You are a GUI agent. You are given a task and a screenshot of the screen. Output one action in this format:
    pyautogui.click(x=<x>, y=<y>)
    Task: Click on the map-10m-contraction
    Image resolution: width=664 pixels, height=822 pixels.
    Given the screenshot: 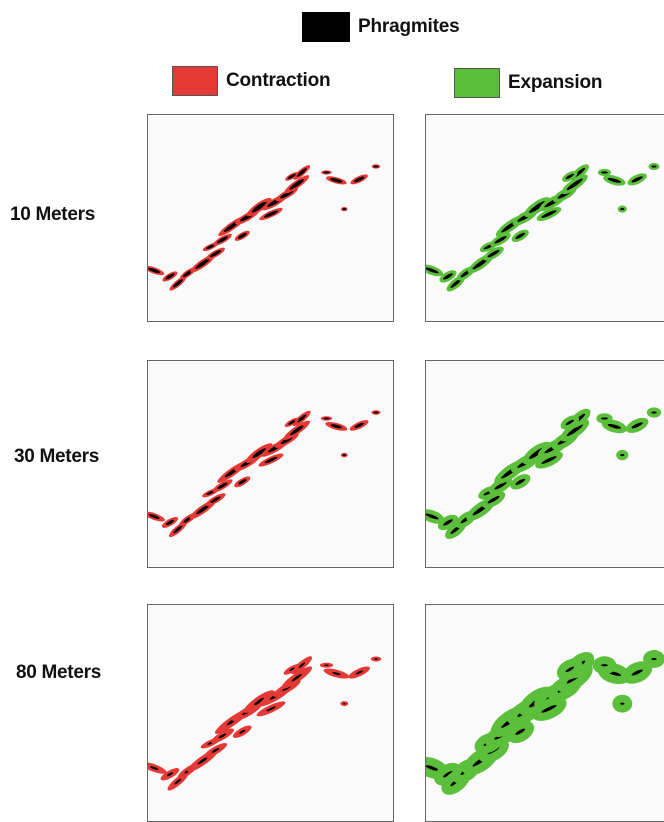 What is the action you would take?
    pyautogui.click(x=264, y=227)
    